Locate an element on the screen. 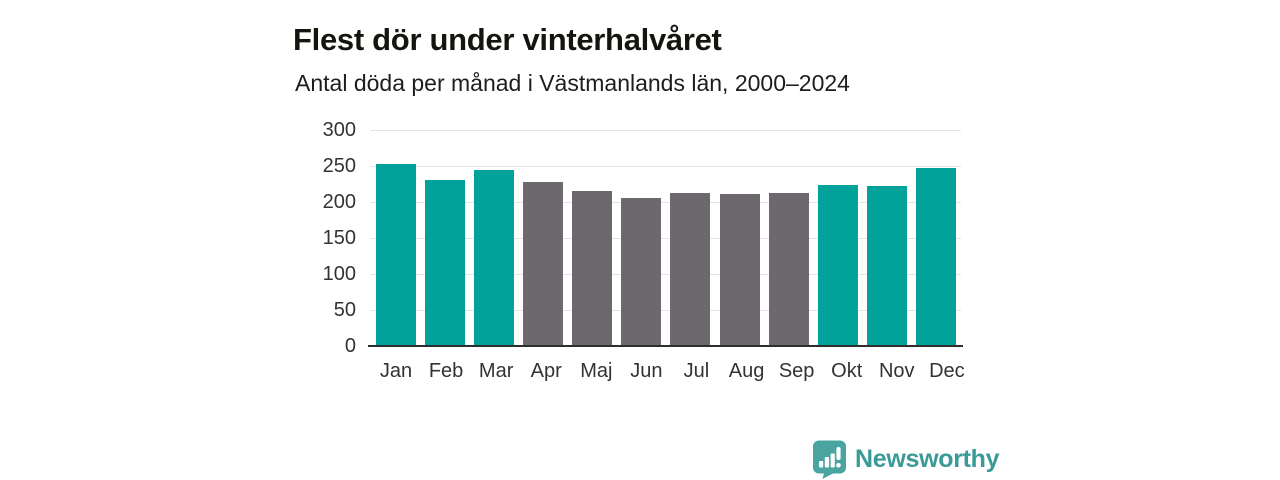  bar-aug is located at coordinates (739, 270).